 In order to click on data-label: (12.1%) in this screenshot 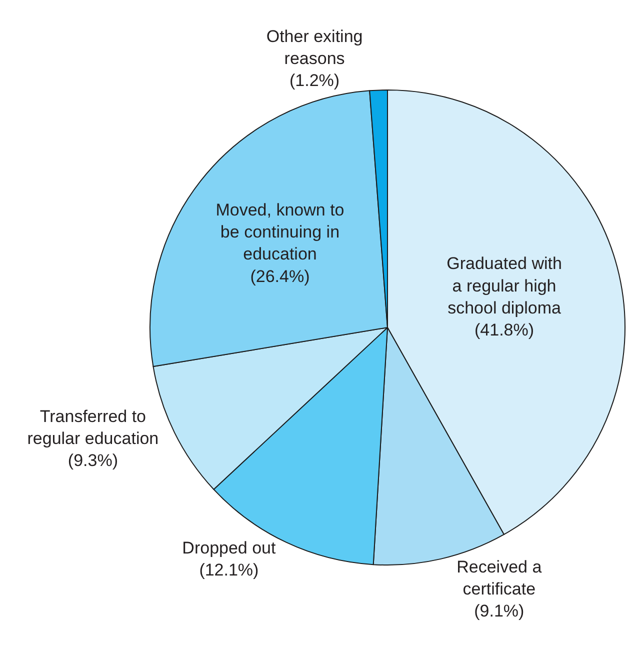, I will do `click(229, 570)`.